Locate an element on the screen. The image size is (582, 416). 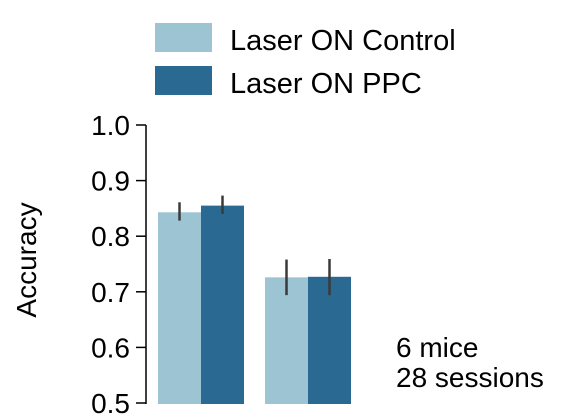
y-tick-label-3: 0.8 is located at coordinates (110, 236).